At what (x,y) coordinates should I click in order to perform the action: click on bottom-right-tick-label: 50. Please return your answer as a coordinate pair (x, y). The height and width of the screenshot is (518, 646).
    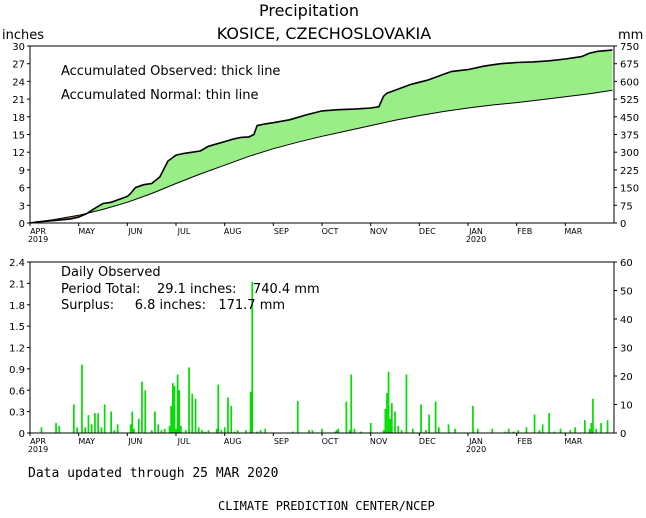
    Looking at the image, I should click on (626, 292).